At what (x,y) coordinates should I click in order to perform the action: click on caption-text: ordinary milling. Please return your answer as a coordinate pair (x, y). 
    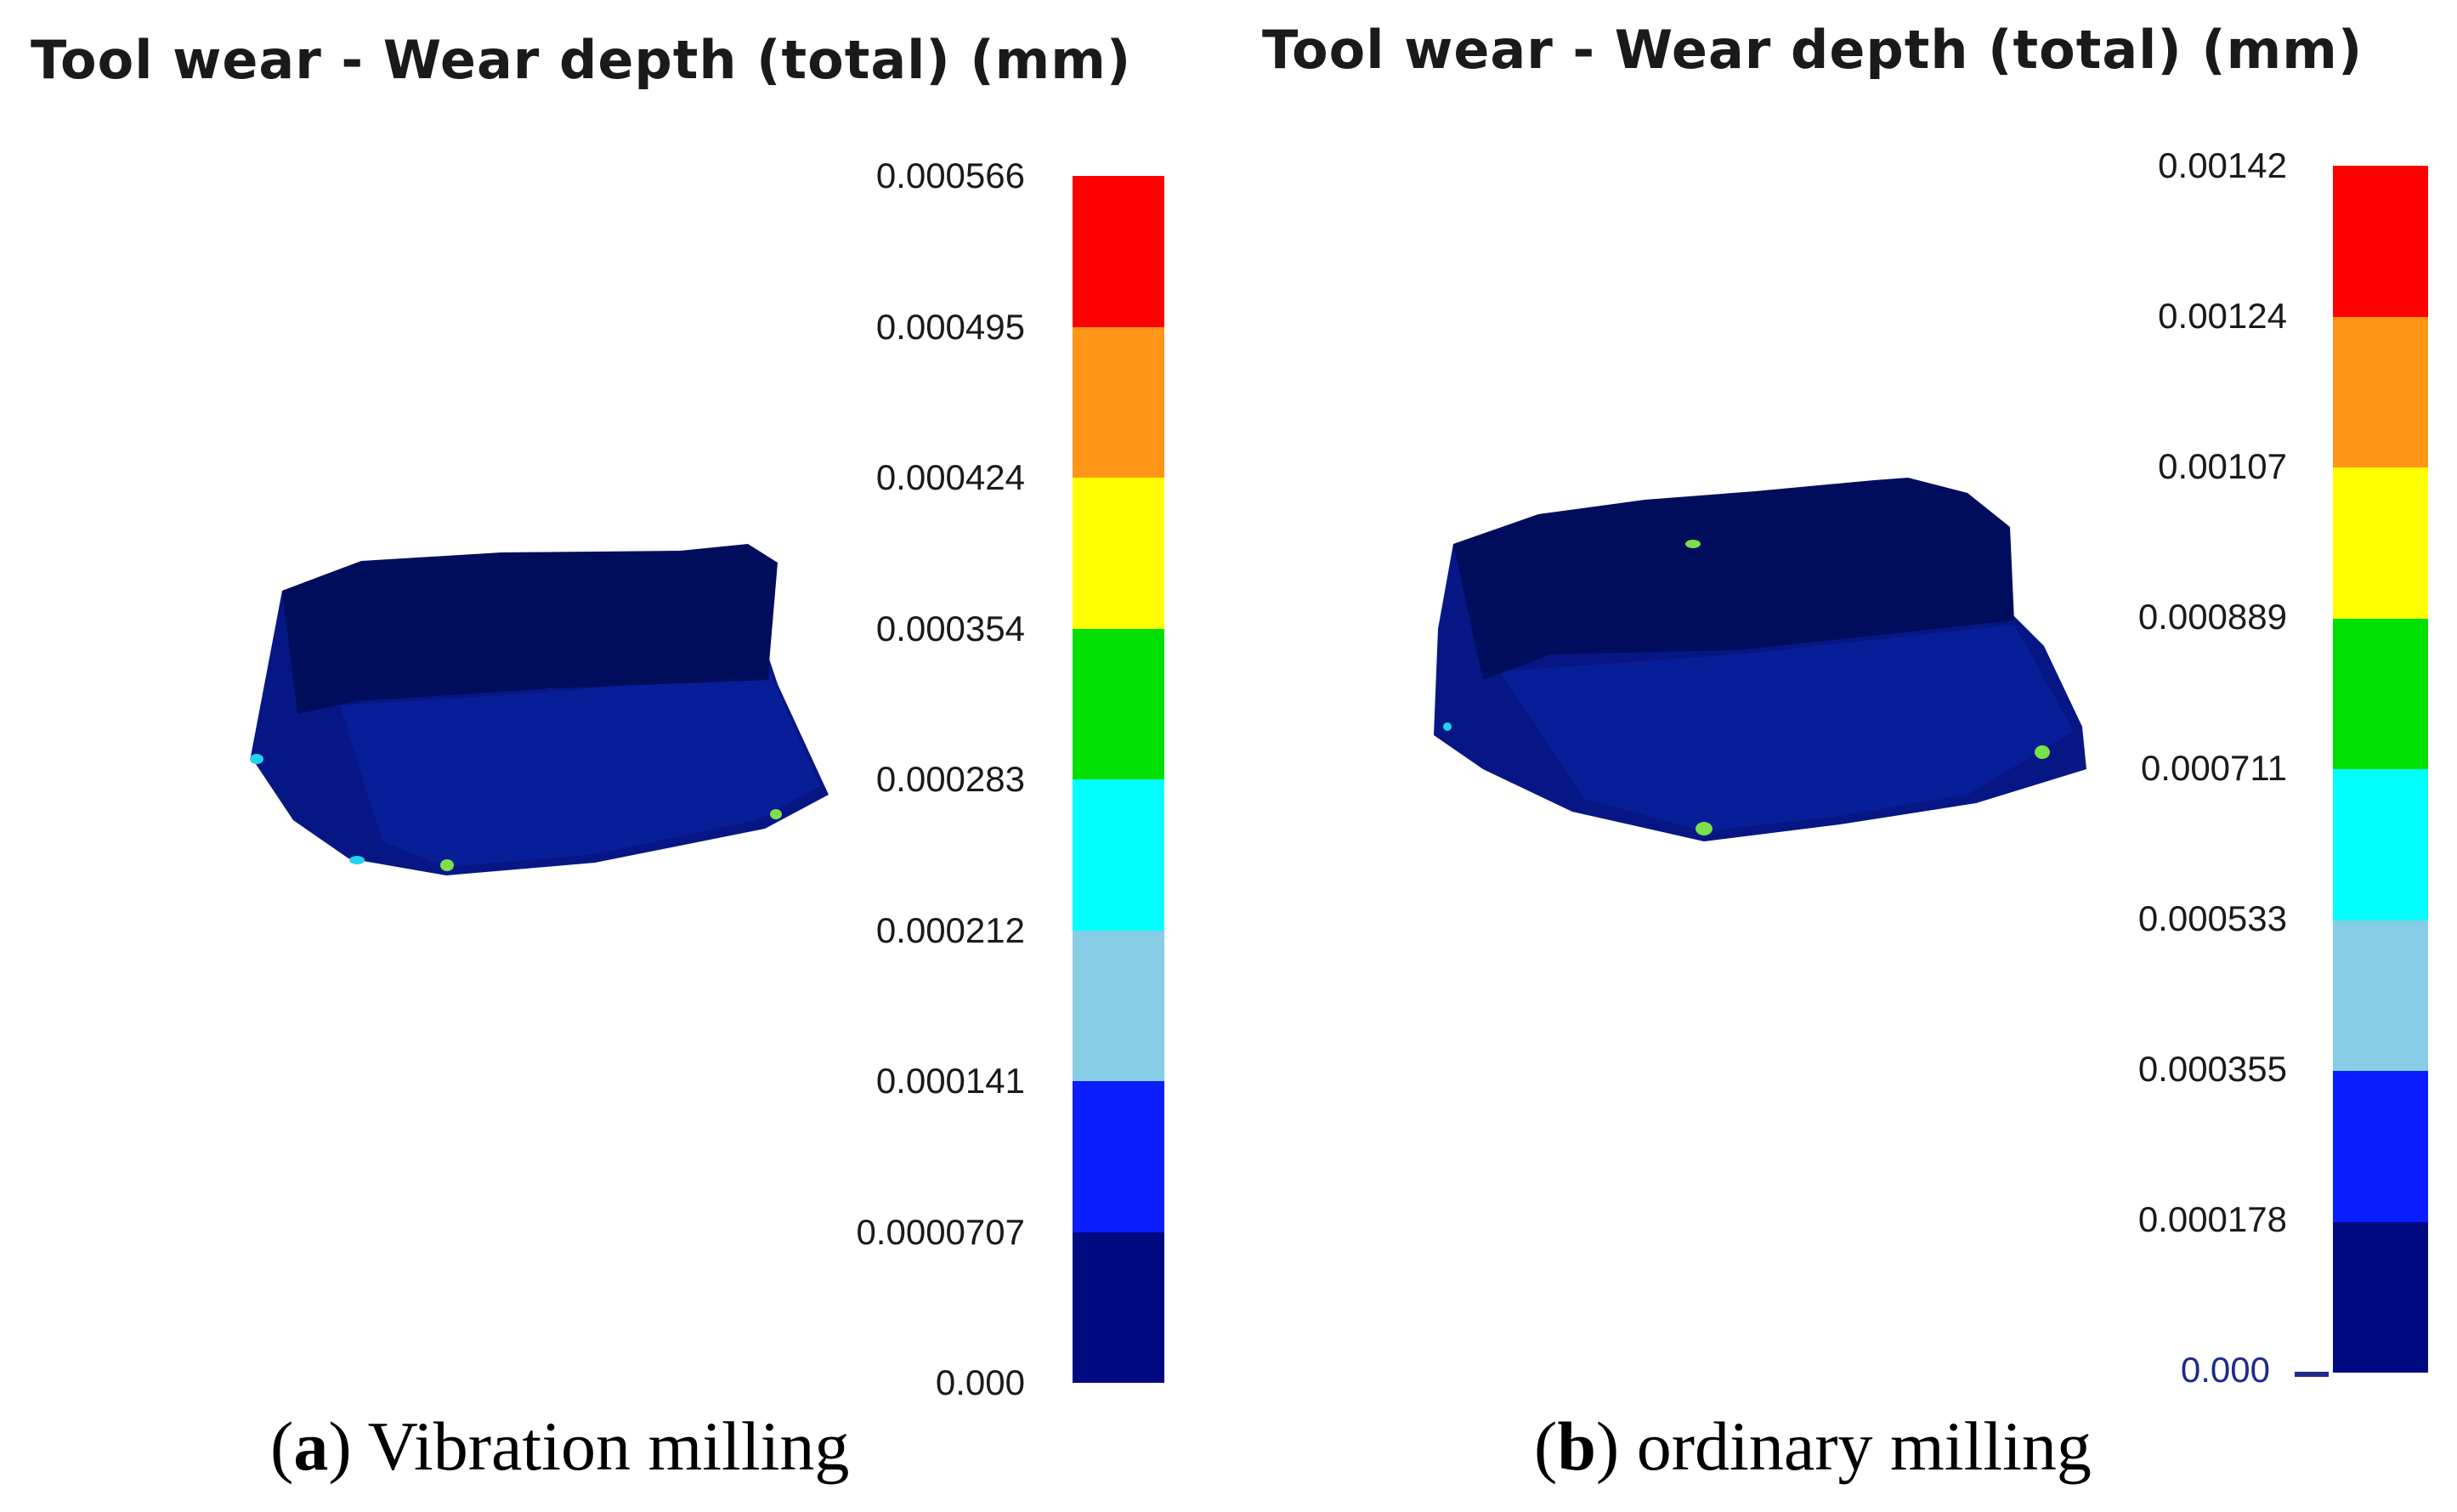
    Looking at the image, I should click on (1864, 1446).